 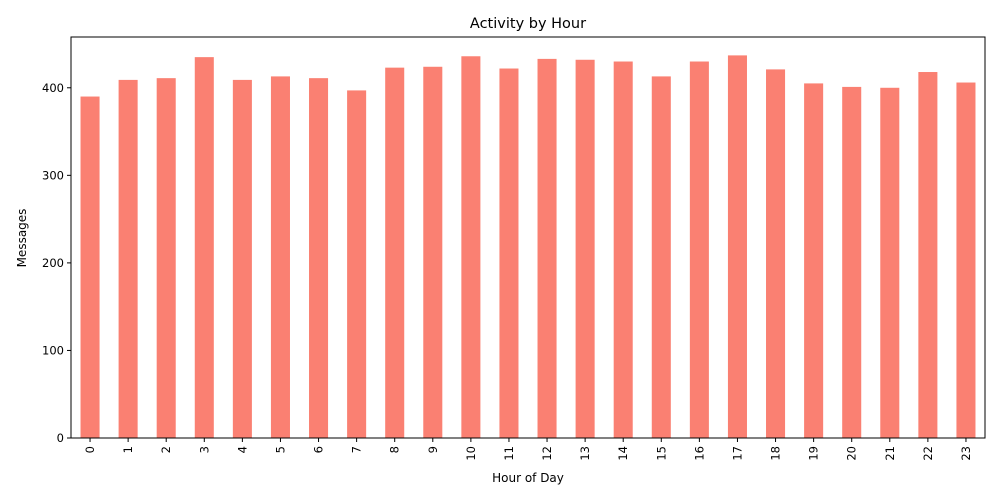 What do you see at coordinates (242, 449) in the screenshot?
I see `x-tick-label: 4` at bounding box center [242, 449].